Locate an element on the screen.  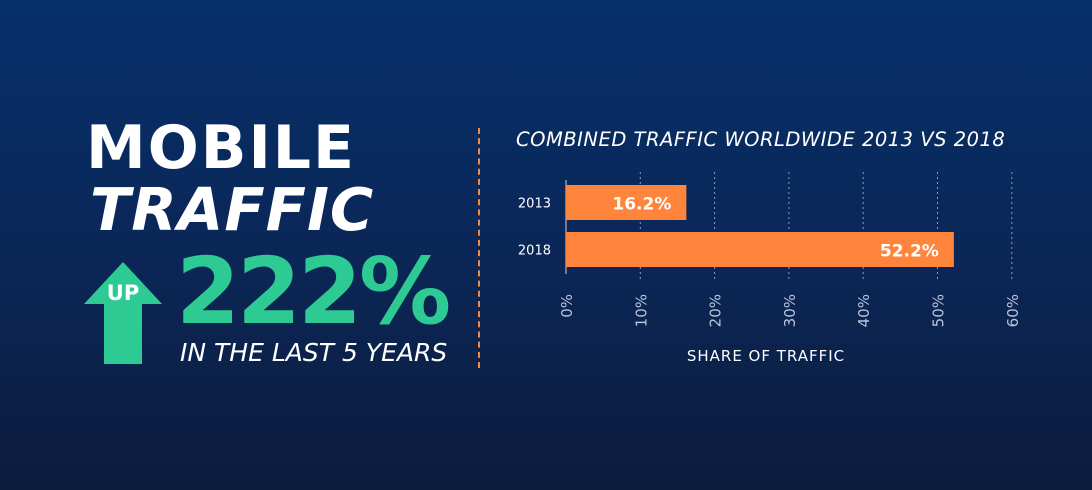
tick-label-50: 50% is located at coordinates (939, 310).